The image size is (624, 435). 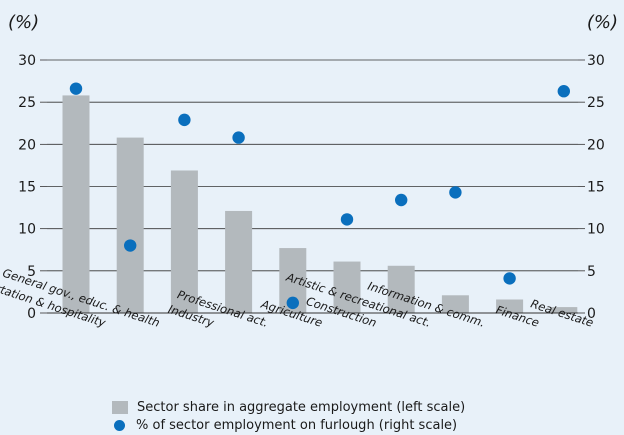 I want to click on right-axis-unit: (%), so click(x=602, y=22).